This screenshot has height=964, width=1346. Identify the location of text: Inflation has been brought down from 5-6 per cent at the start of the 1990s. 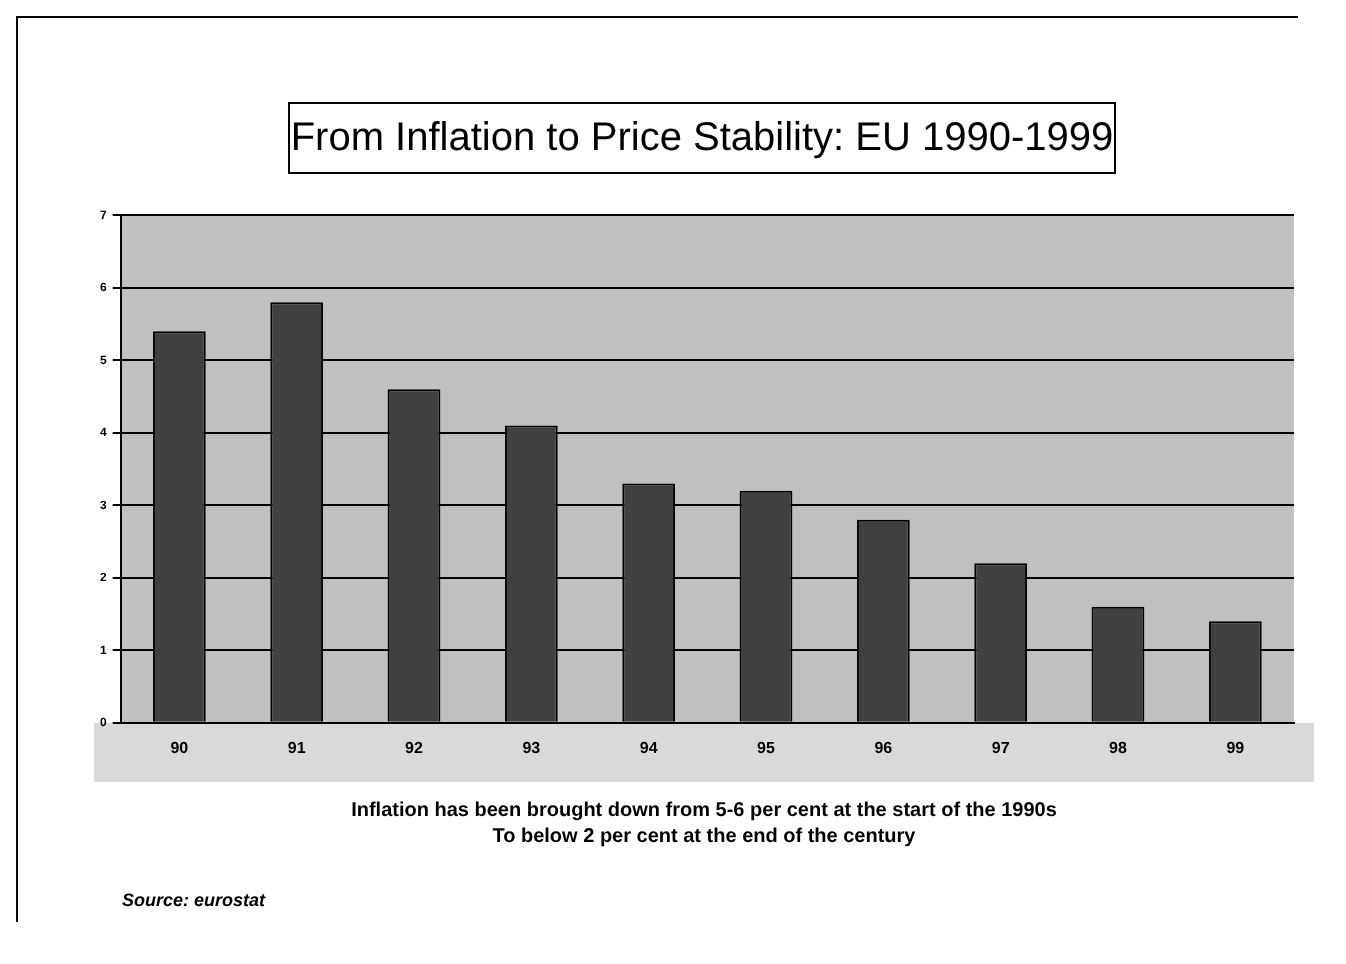
(704, 811).